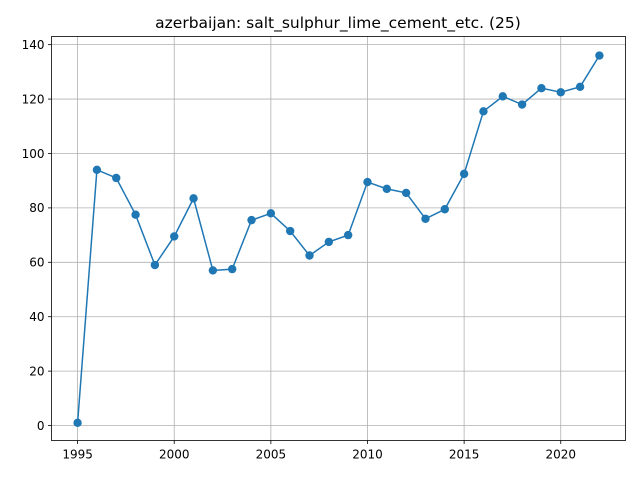  Describe the element at coordinates (560, 455) in the screenshot. I see `x-tick-label: 2020` at that location.